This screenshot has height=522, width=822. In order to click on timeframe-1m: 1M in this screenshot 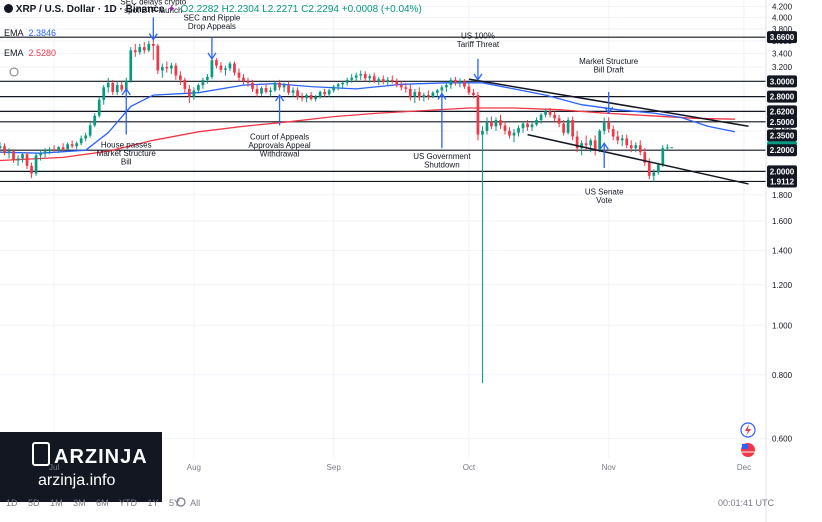, I will do `click(56, 503)`.